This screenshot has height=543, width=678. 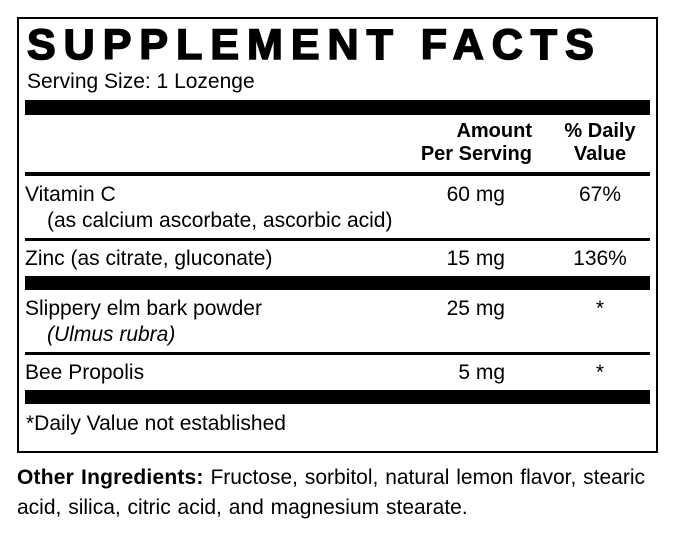 What do you see at coordinates (156, 423) in the screenshot?
I see `daily-value-footnote: *Daily Value not established` at bounding box center [156, 423].